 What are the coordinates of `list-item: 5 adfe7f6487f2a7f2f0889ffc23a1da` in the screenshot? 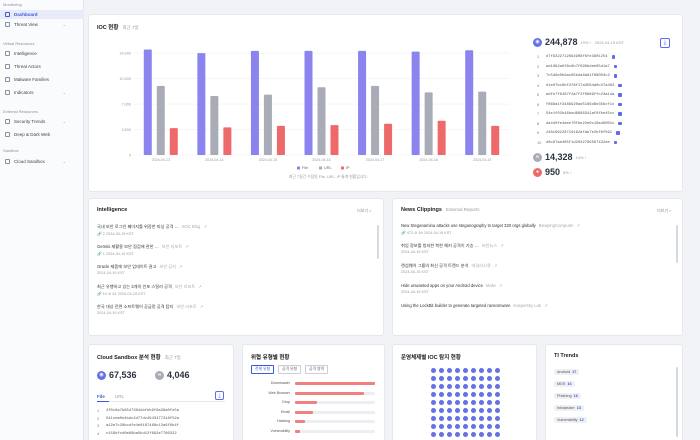 It's located at (602, 95).